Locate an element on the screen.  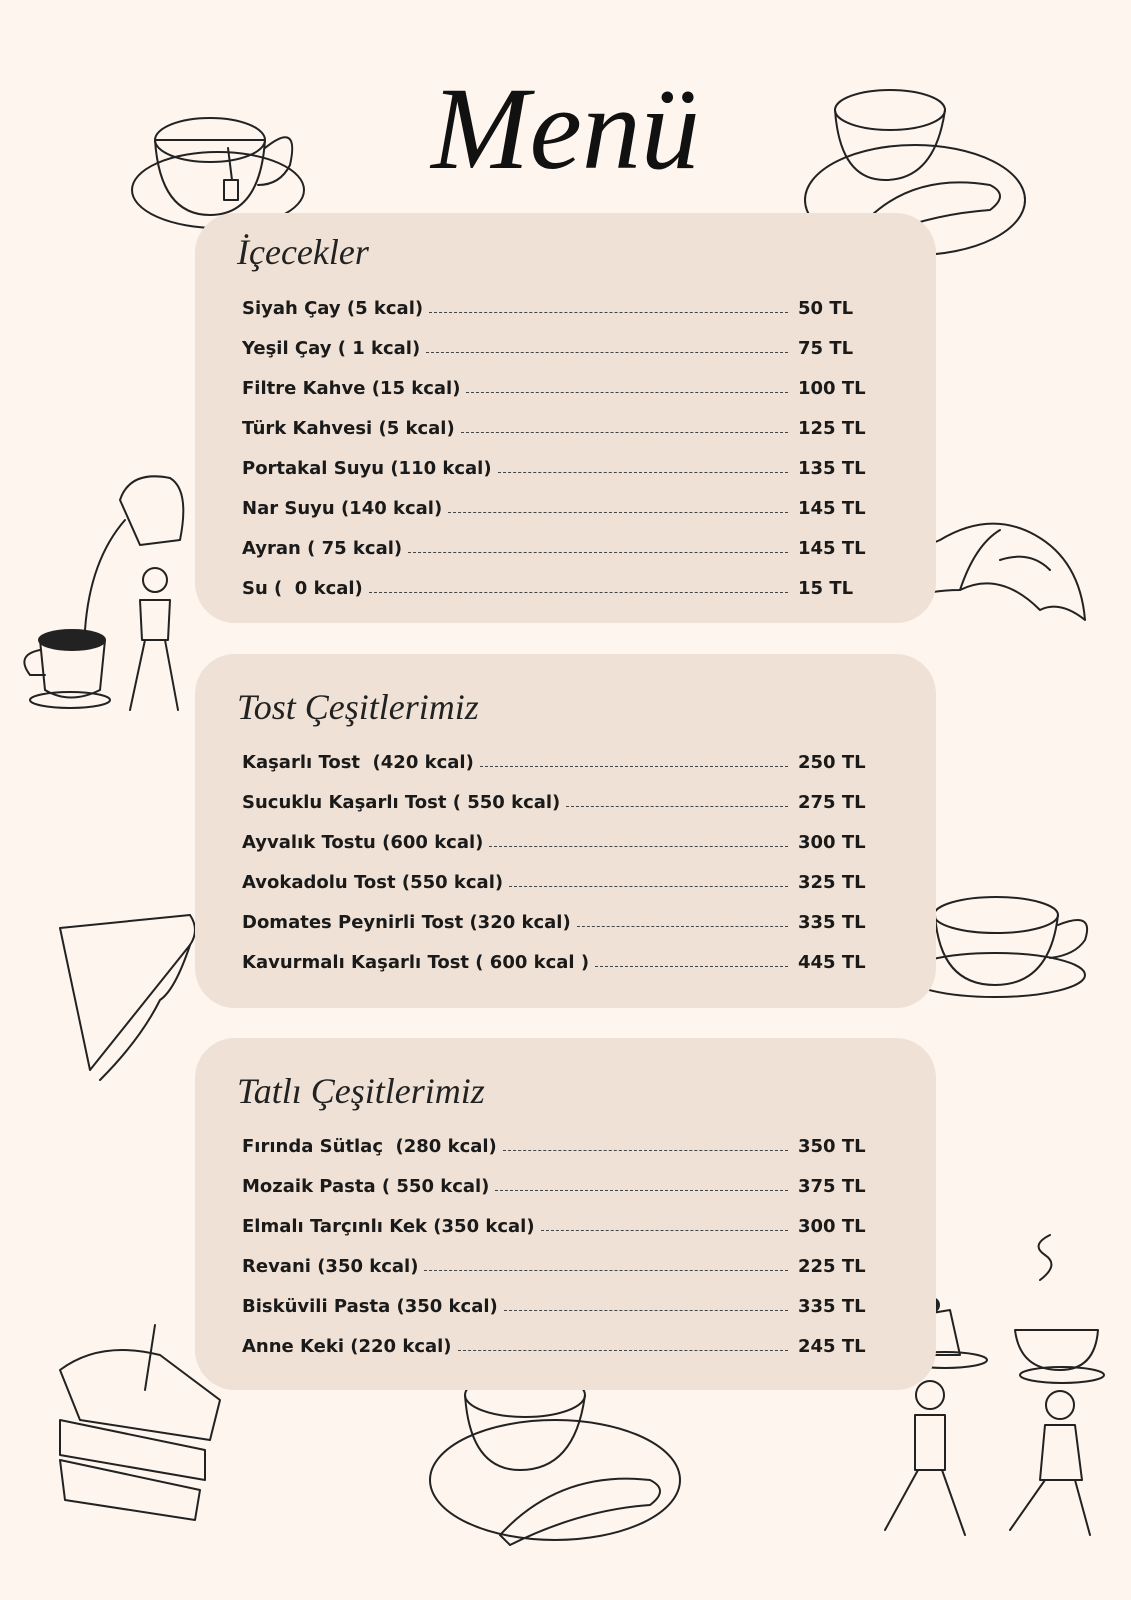
item-name: Nar Suyu (140 kcal) is located at coordinates (342, 508).